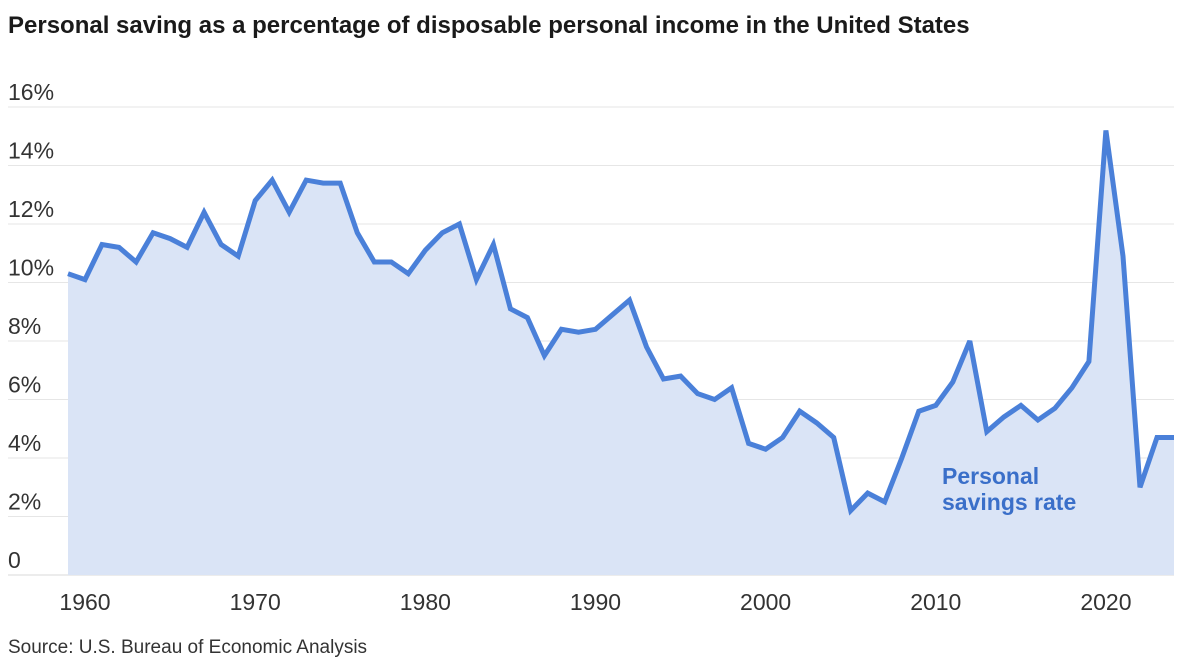  Describe the element at coordinates (255, 602) in the screenshot. I see `x-tick-label: 1970` at that location.